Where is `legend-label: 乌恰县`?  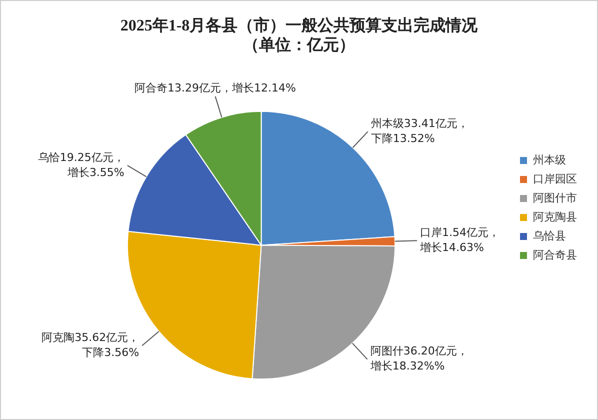 legend-label: 乌恰县 is located at coordinates (549, 235).